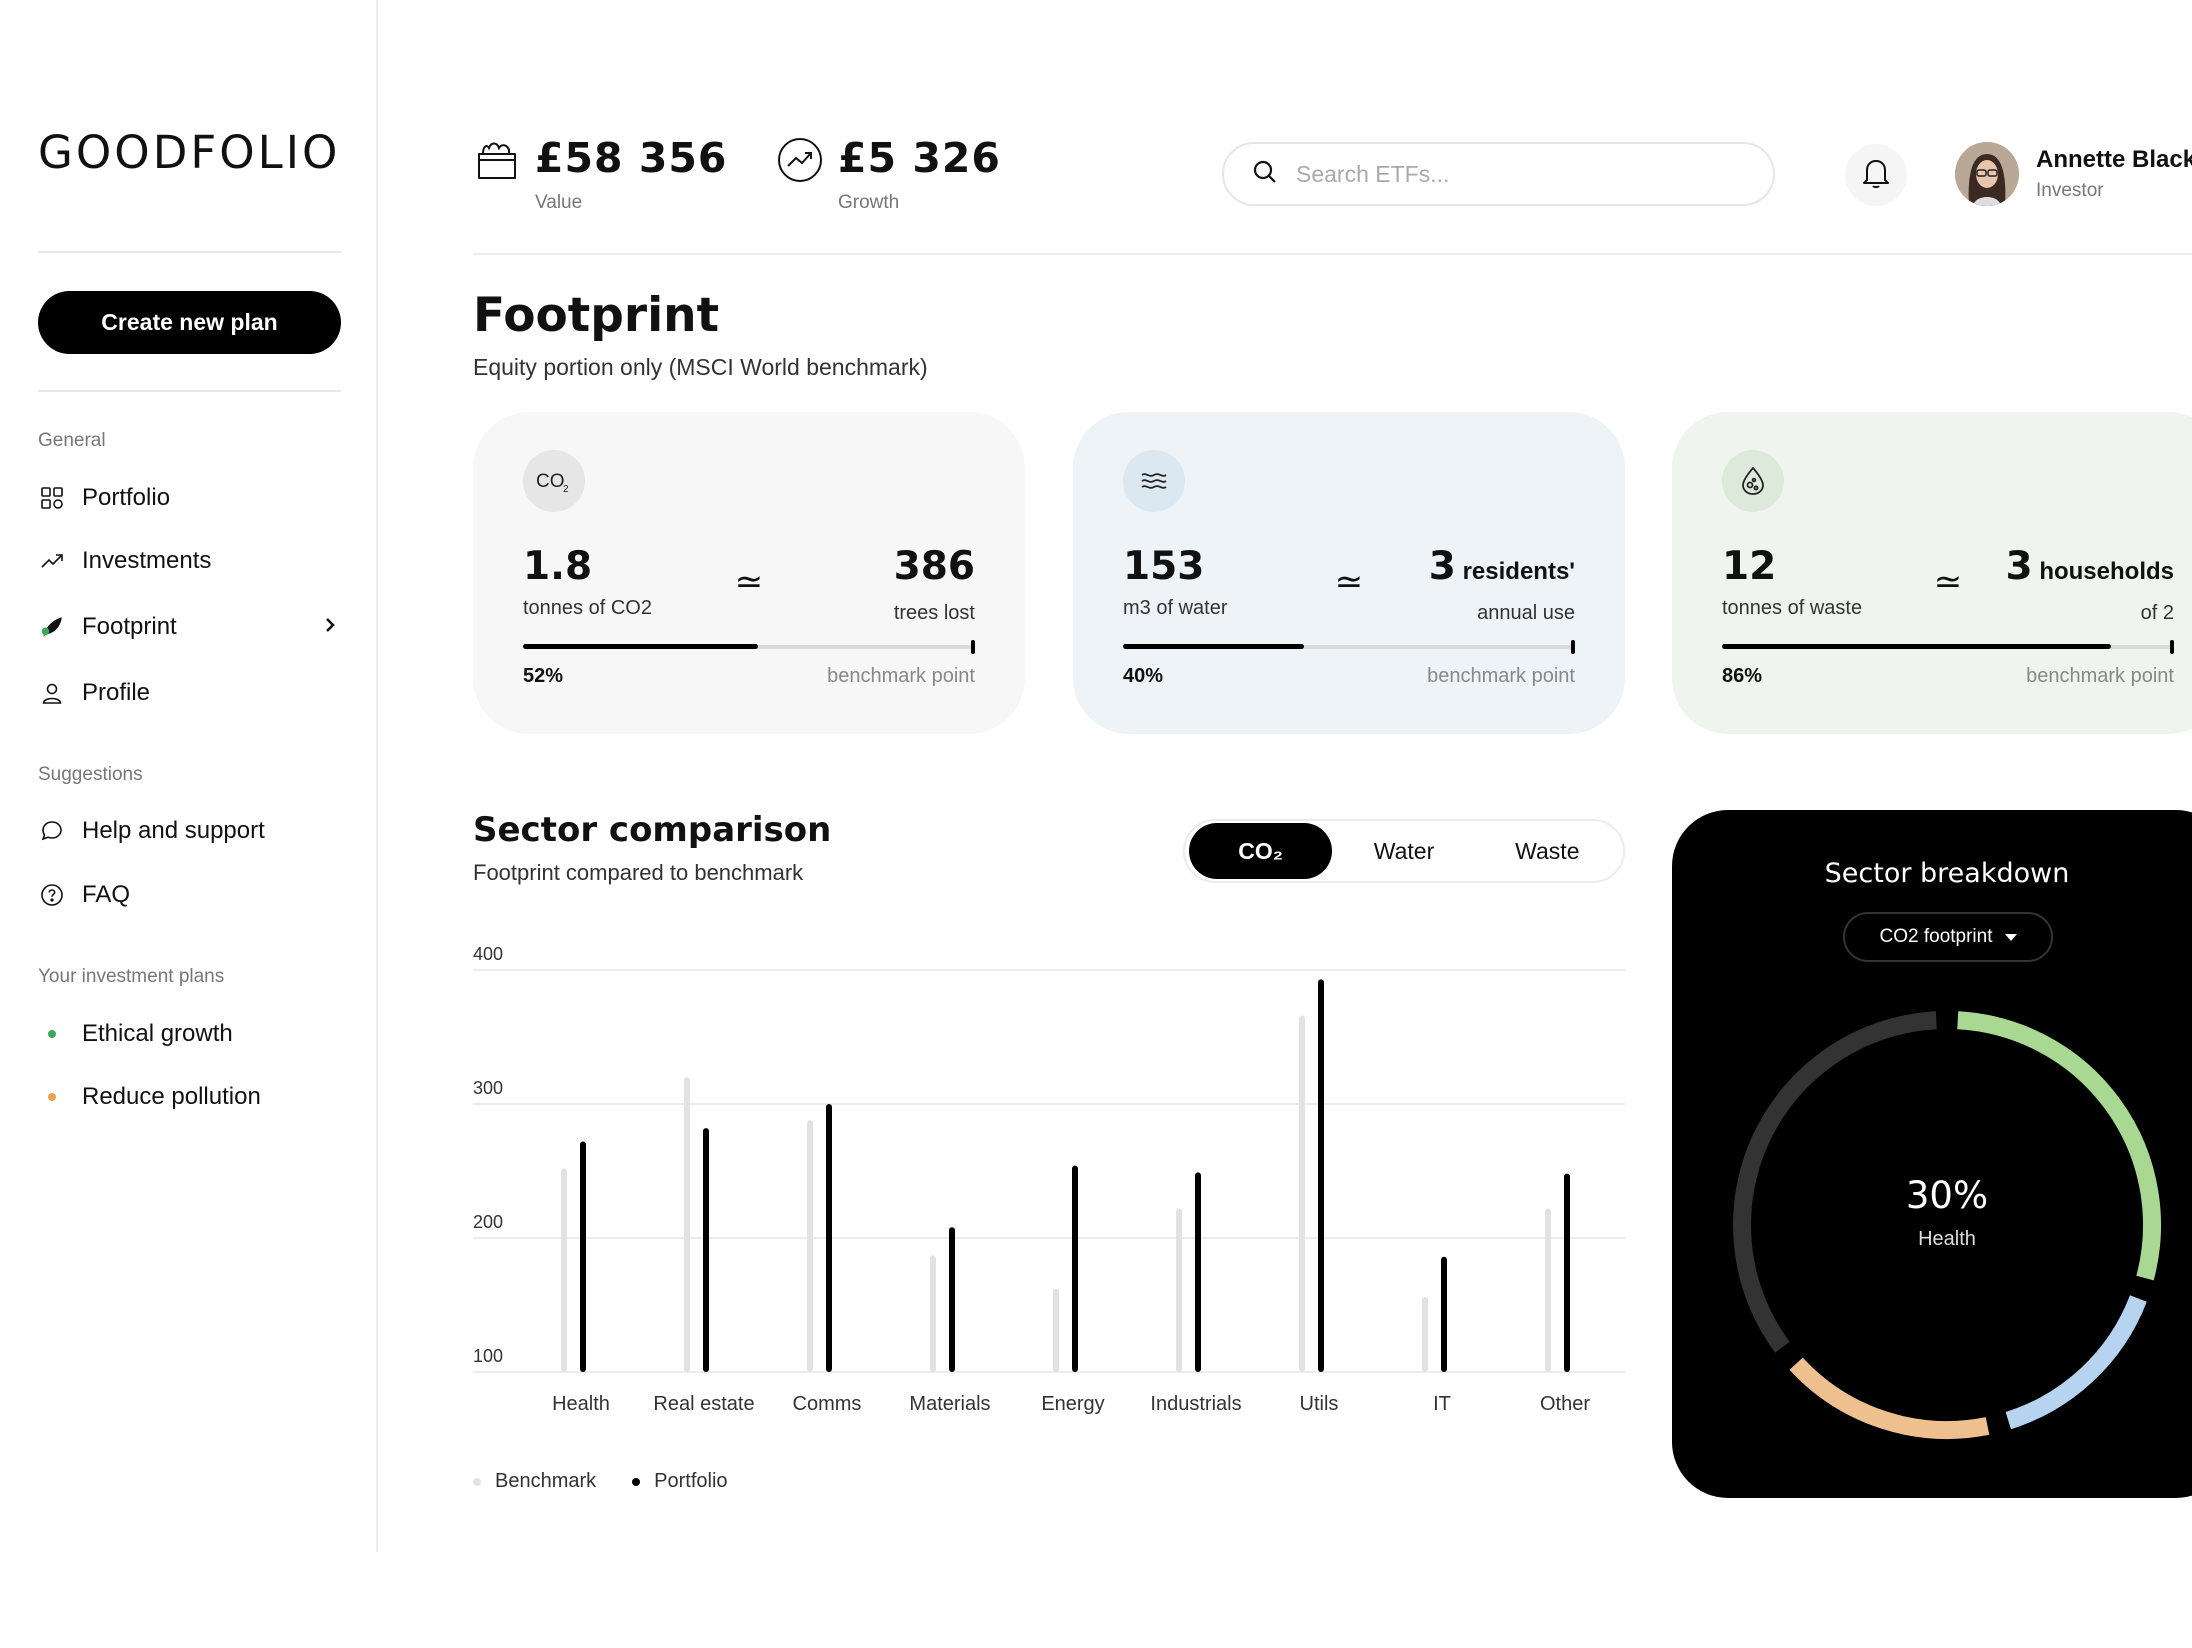 Image resolution: width=2192 pixels, height=1648 pixels. Describe the element at coordinates (800, 160) in the screenshot. I see `growth-icon` at that location.